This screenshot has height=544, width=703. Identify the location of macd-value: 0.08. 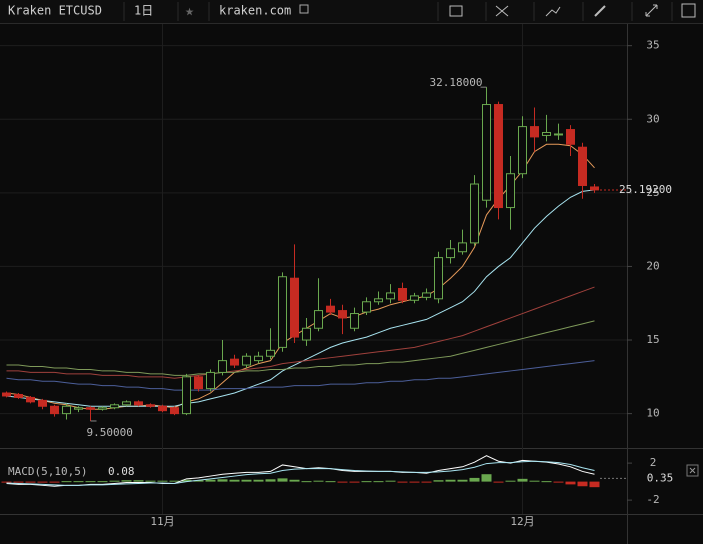
(121, 471).